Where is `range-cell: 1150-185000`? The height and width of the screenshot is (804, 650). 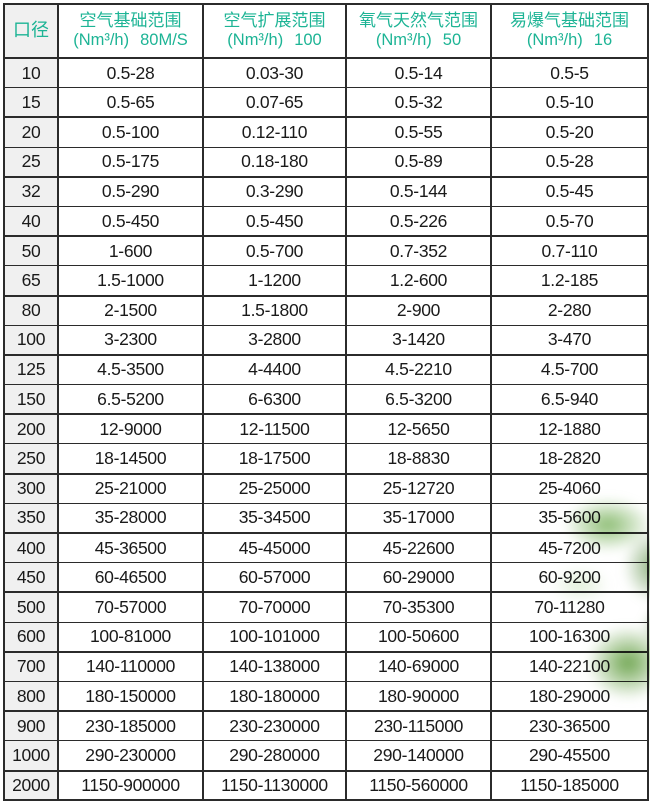 range-cell: 1150-185000 is located at coordinates (569, 785).